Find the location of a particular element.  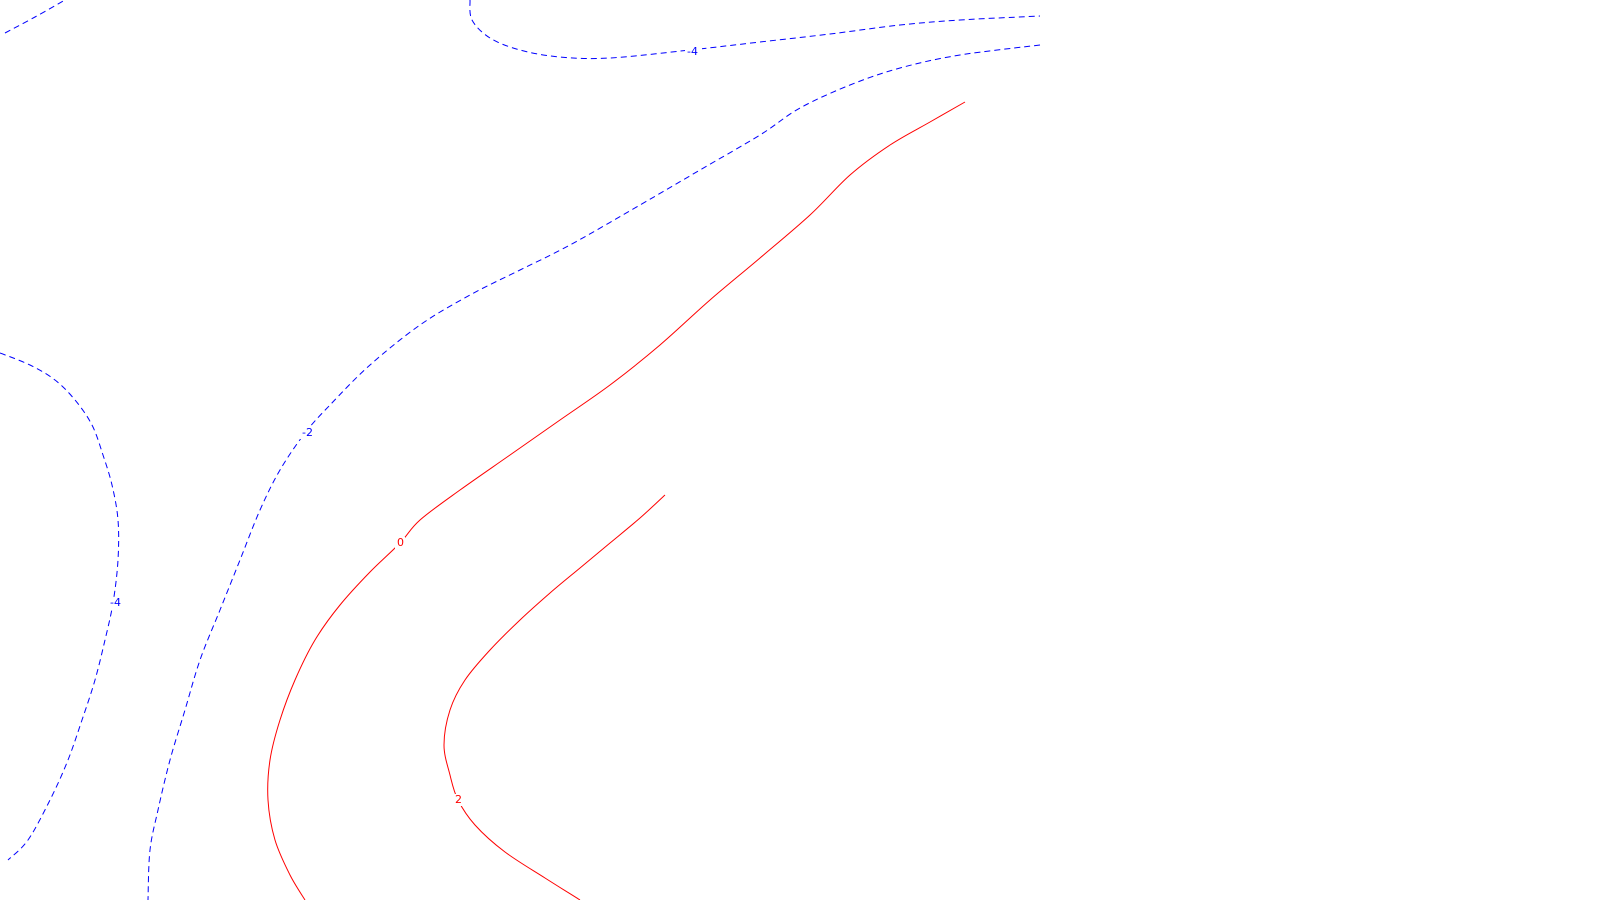

contour-label-bg-zero is located at coordinates (400, 543).